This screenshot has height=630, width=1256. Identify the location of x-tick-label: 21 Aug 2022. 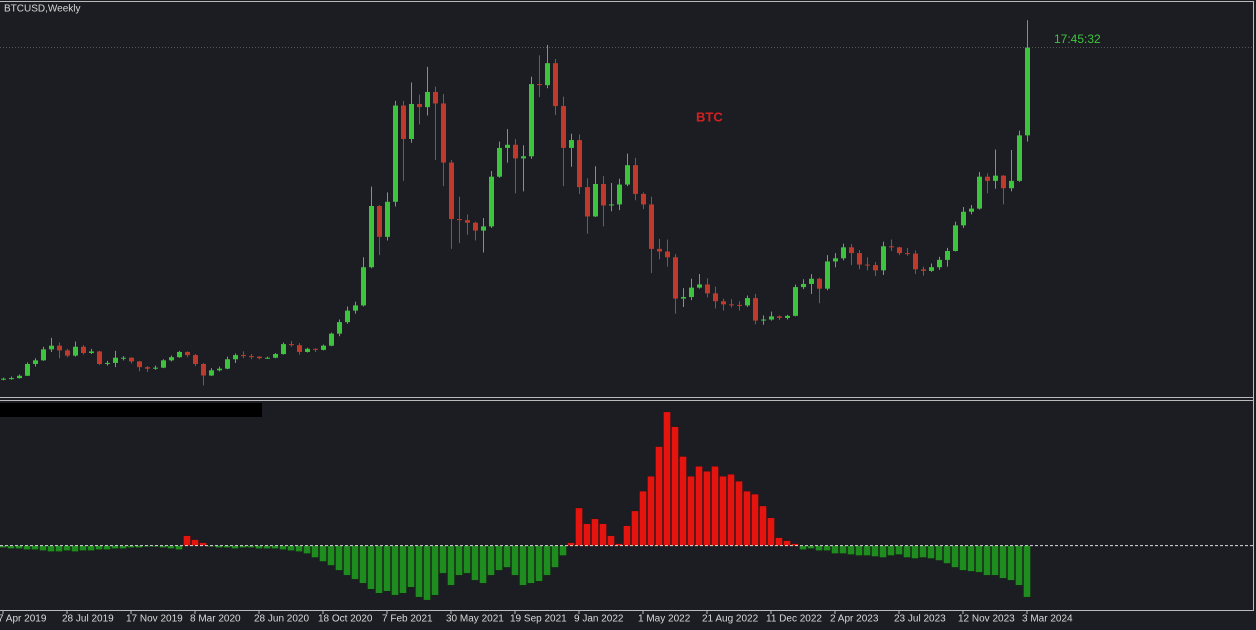
(730, 619).